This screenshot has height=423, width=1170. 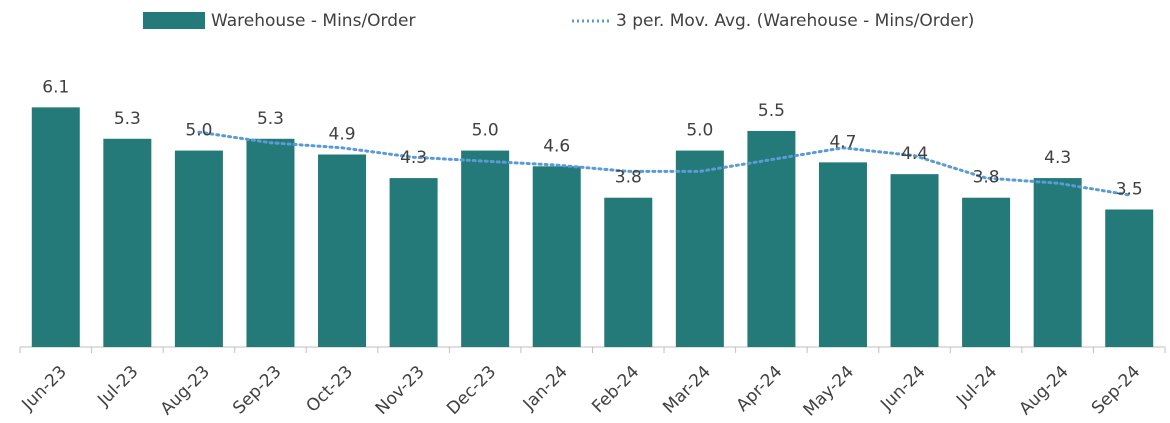 What do you see at coordinates (771, 111) in the screenshot?
I see `data-label: 5.5` at bounding box center [771, 111].